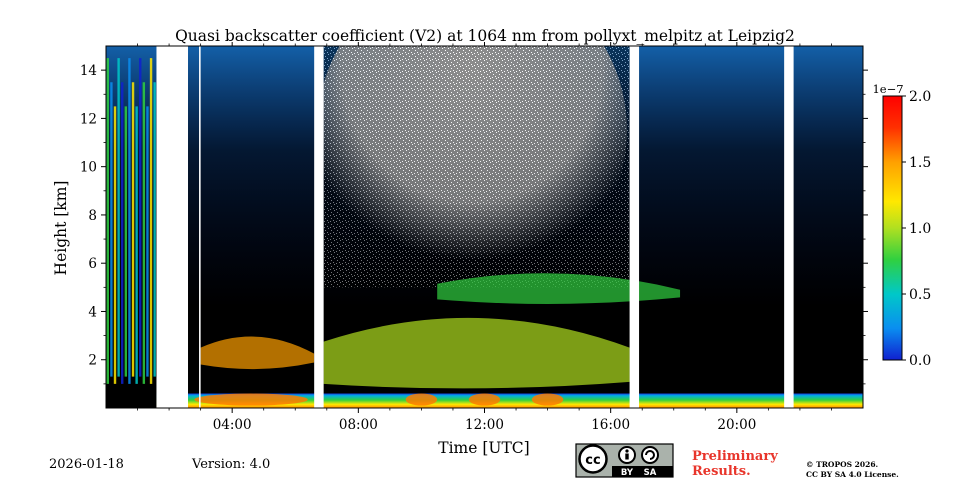  I want to click on copyright-line-1: © TROPOS 2026., so click(842, 464).